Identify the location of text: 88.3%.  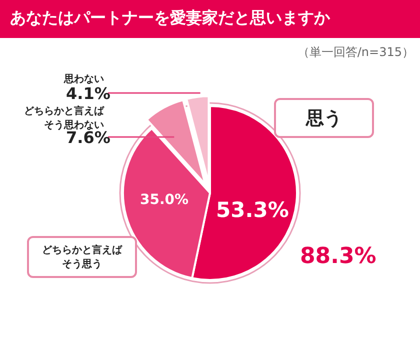
(338, 256).